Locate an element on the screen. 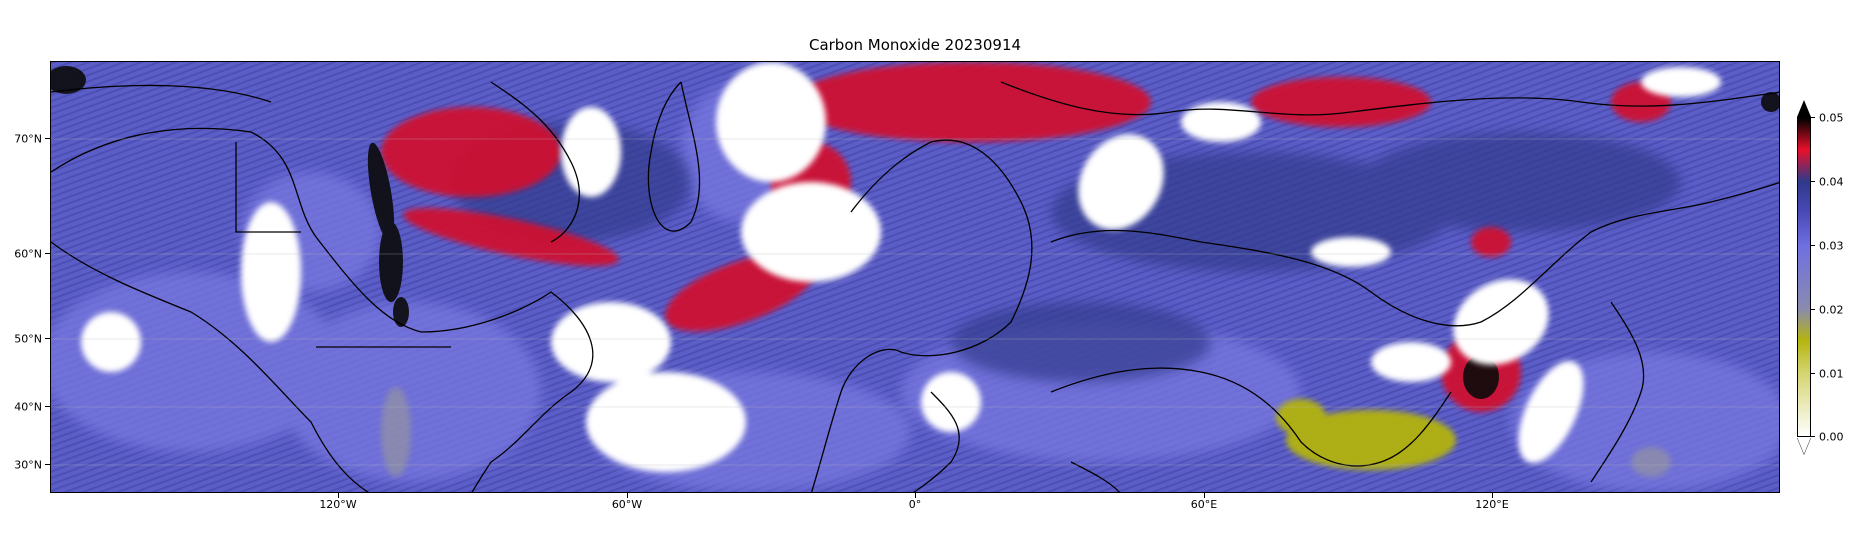 Image resolution: width=1850 pixels, height=550 pixels. lon-tick-60e is located at coordinates (1204, 495).